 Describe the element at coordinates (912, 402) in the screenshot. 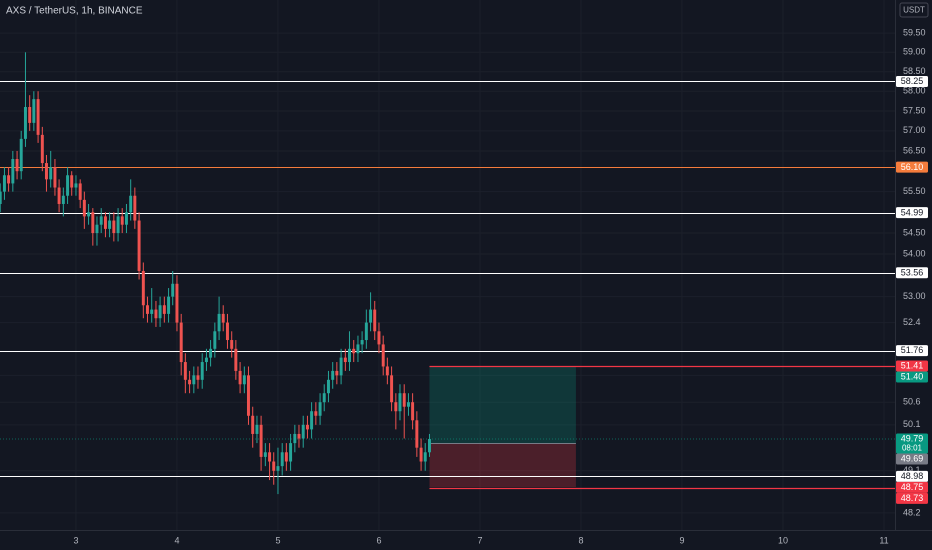

I see `y-tick-label: 50.6` at that location.